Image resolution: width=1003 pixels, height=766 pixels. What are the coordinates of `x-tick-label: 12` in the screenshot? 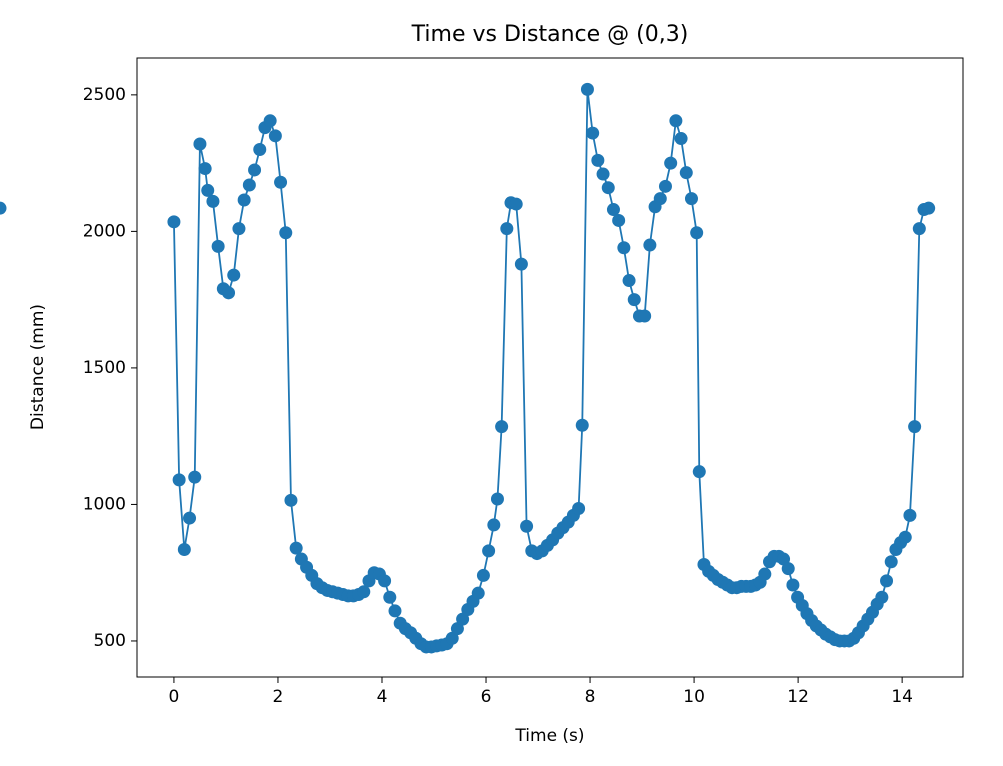 It's located at (798, 697).